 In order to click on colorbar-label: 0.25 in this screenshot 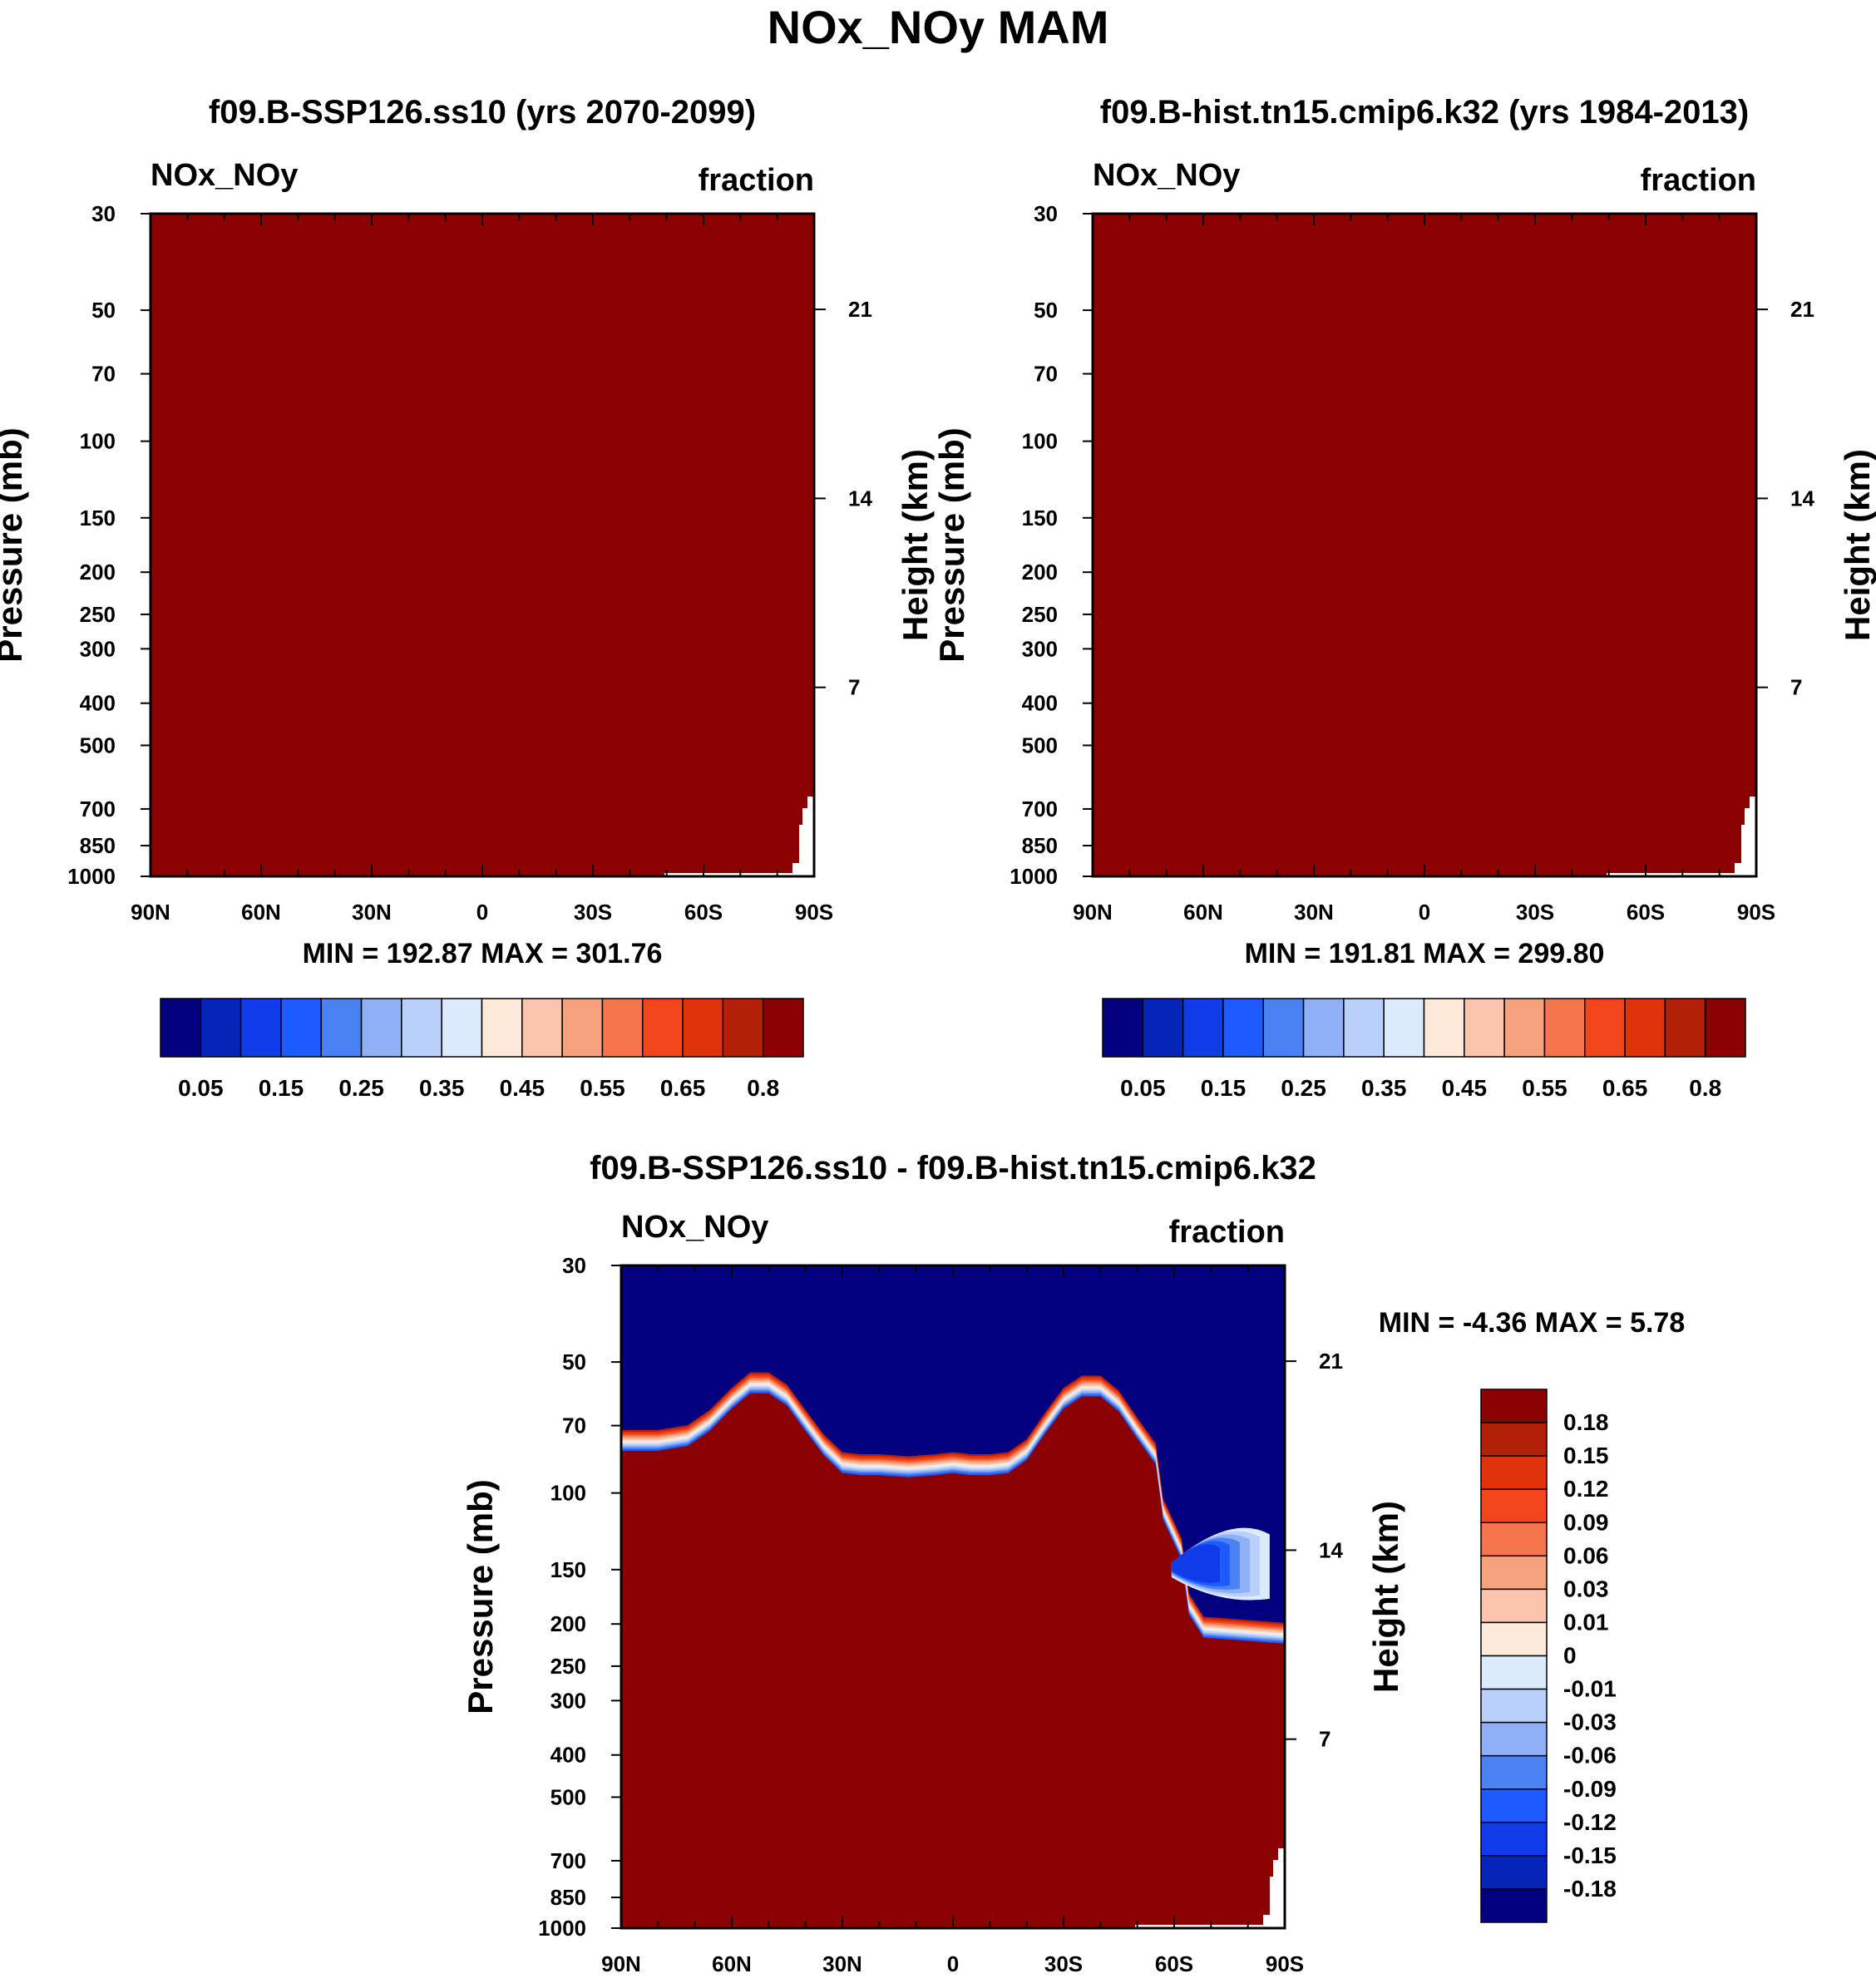, I will do `click(361, 1088)`.